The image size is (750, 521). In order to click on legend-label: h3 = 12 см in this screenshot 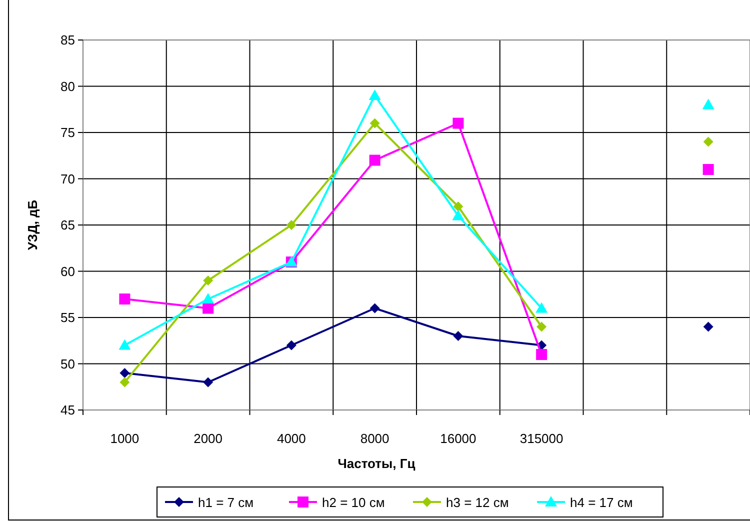, I will do `click(477, 502)`.